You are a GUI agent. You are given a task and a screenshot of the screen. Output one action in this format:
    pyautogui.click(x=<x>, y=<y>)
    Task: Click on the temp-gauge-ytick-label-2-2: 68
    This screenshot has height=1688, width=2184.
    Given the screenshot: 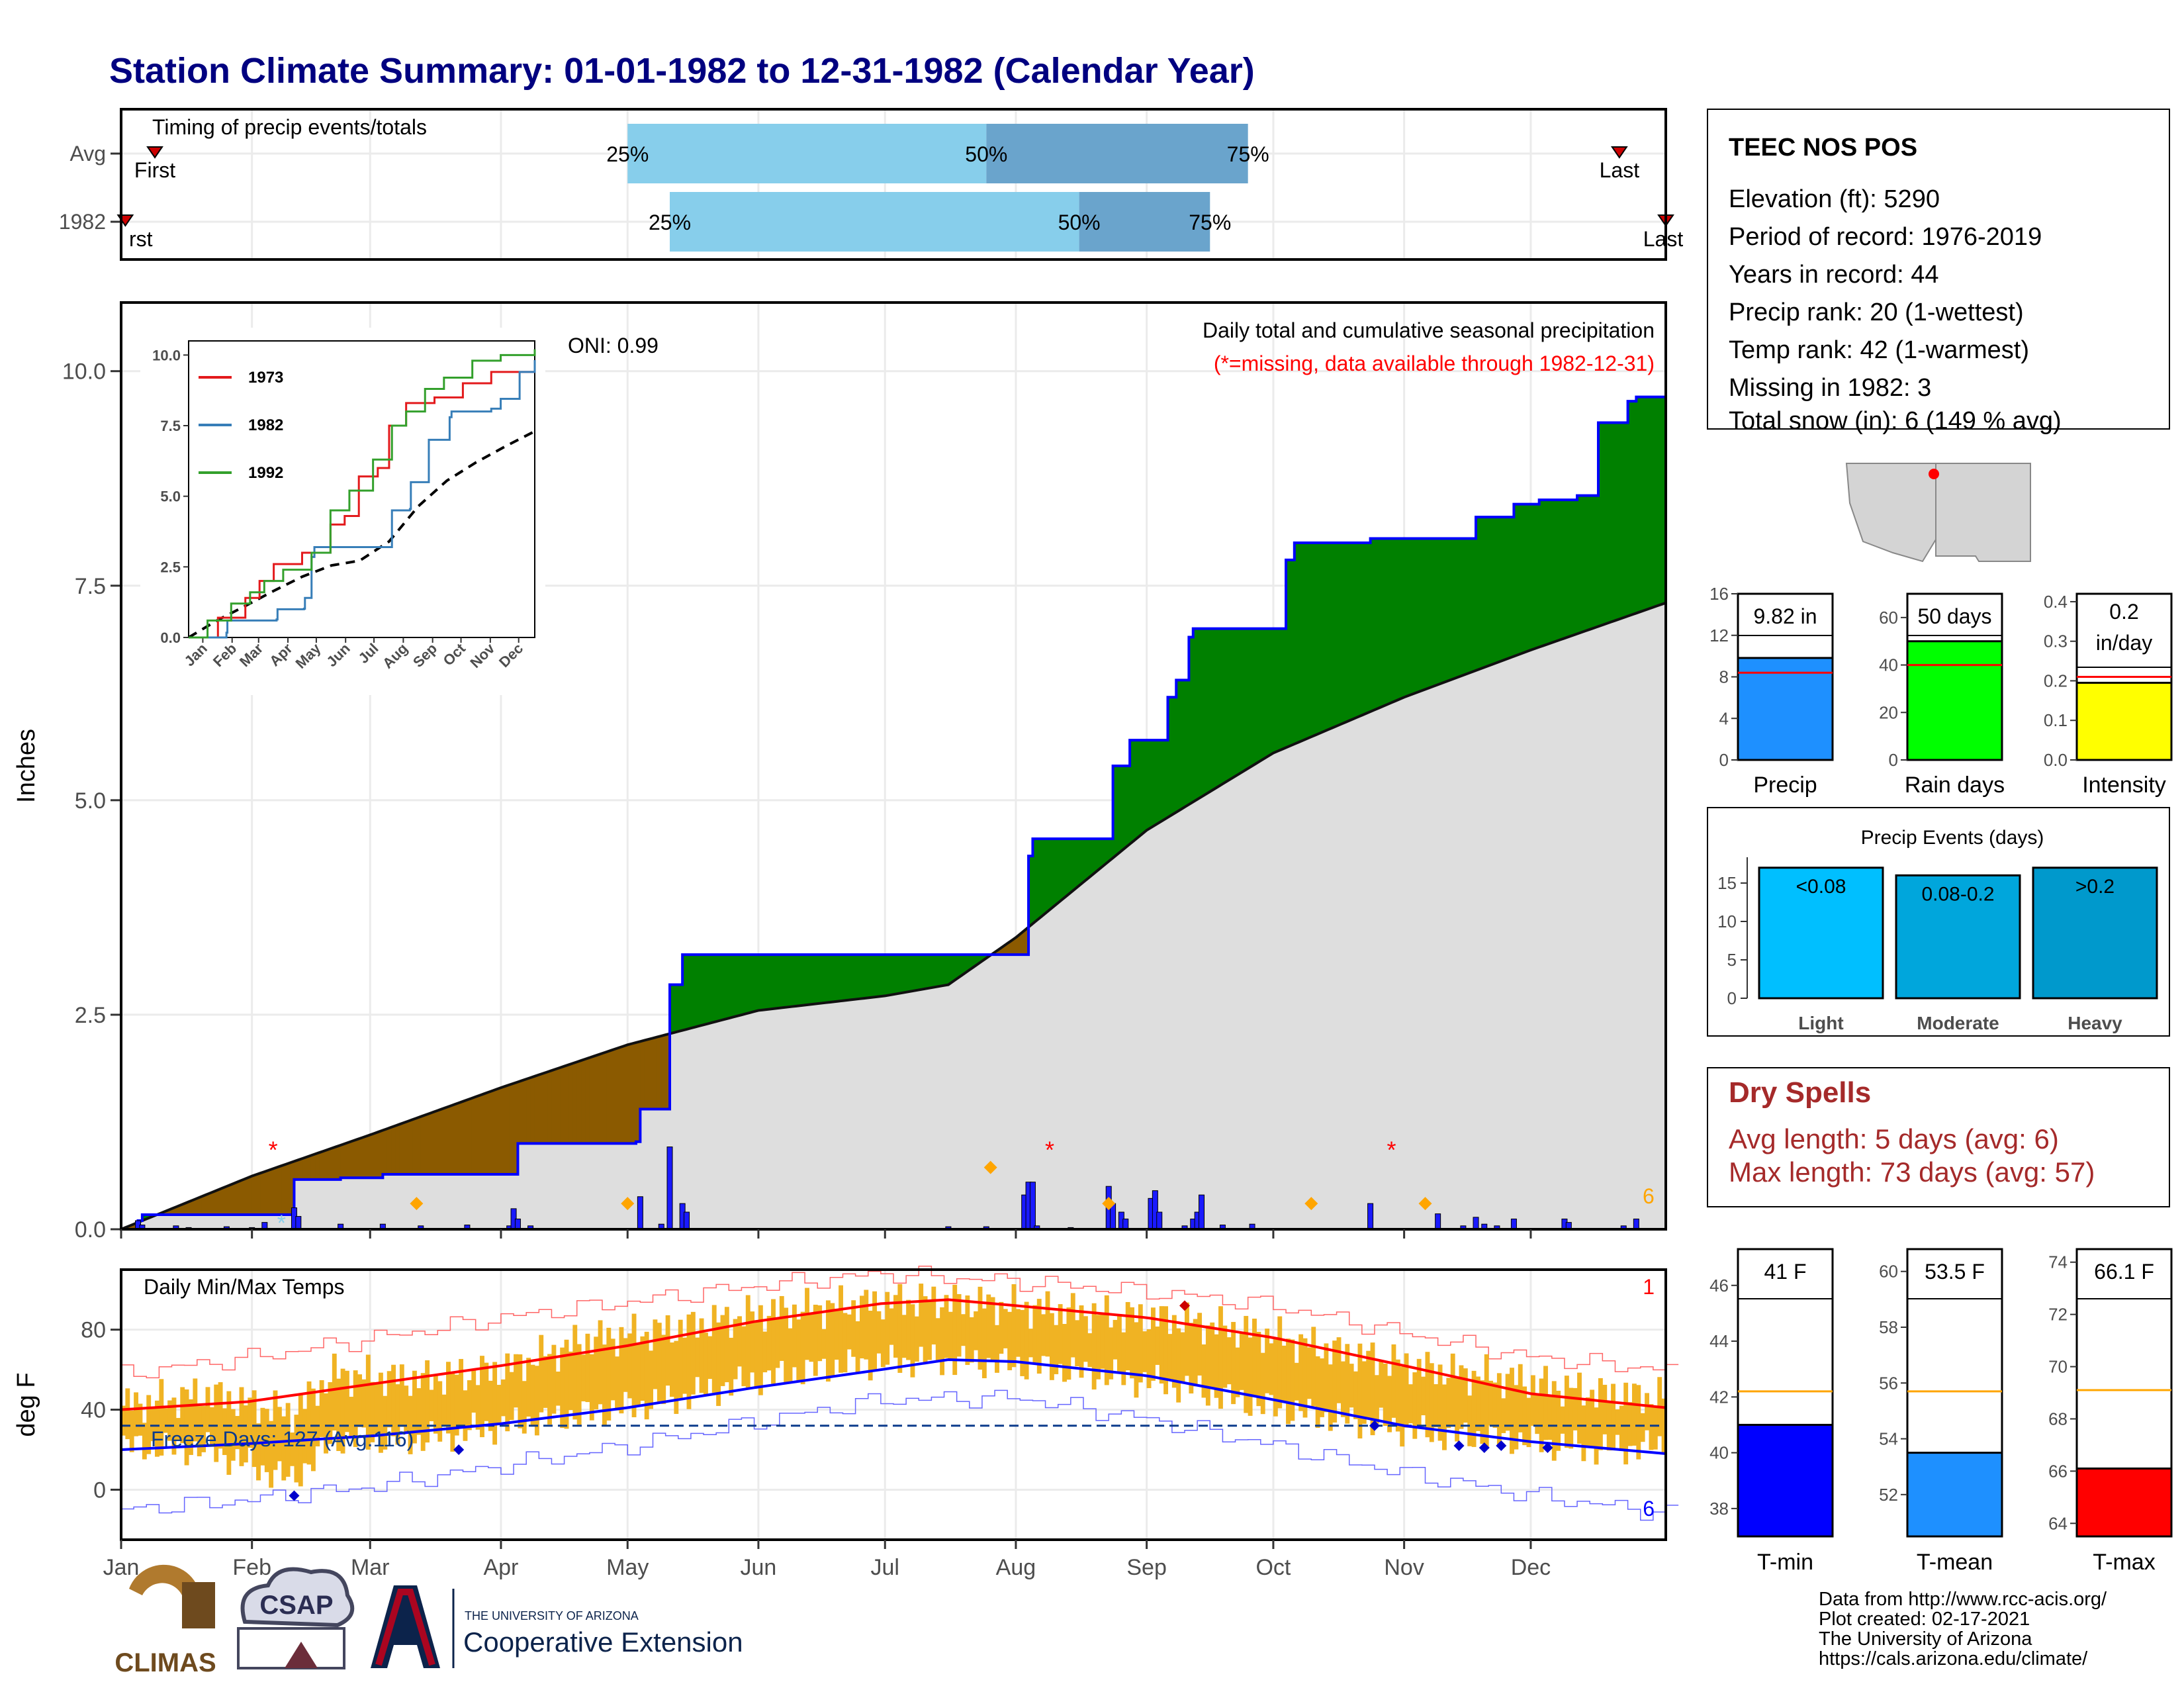 What is the action you would take?
    pyautogui.click(x=2058, y=1419)
    